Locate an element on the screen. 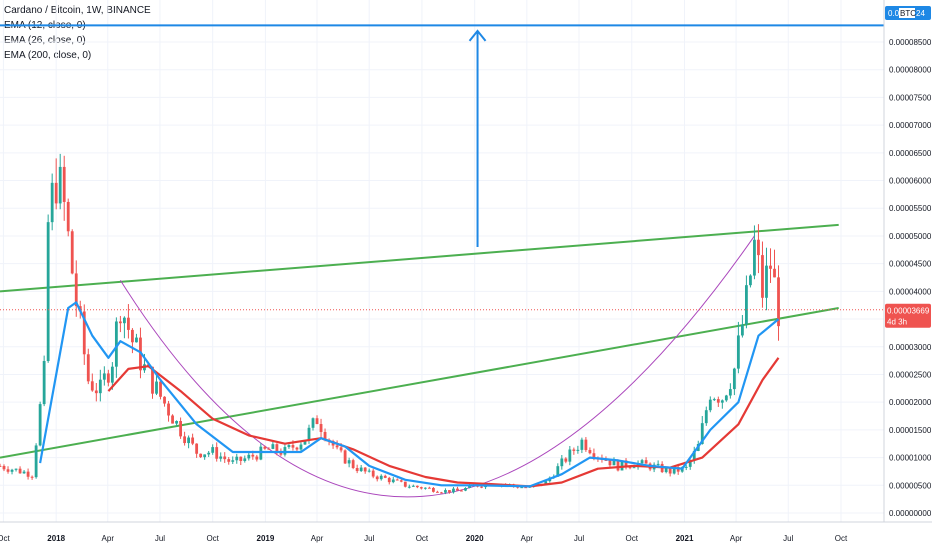 This screenshot has height=550, width=932. symbol-title: Cardano / Bitcoin, 1W, BINANCE is located at coordinates (77, 10).